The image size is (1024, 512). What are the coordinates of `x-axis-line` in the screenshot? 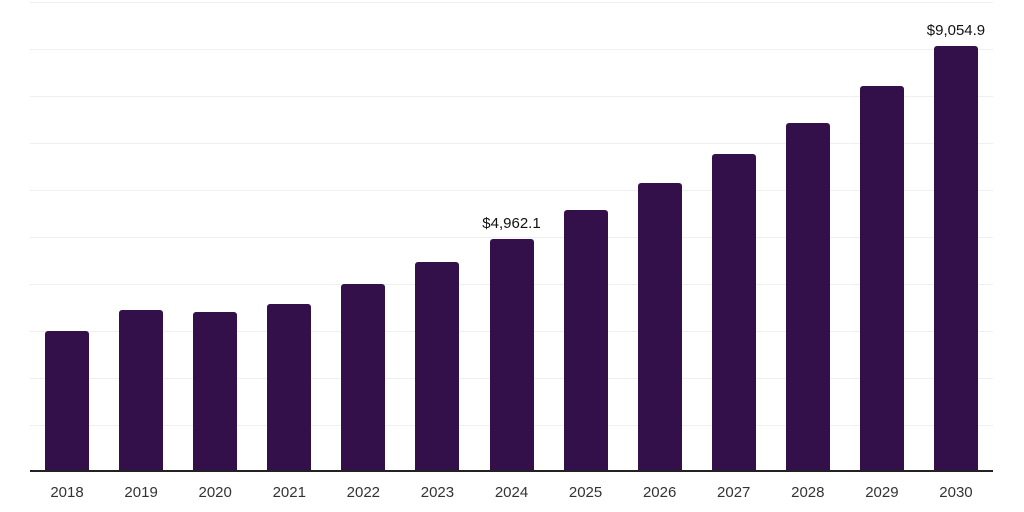 It's located at (511, 471).